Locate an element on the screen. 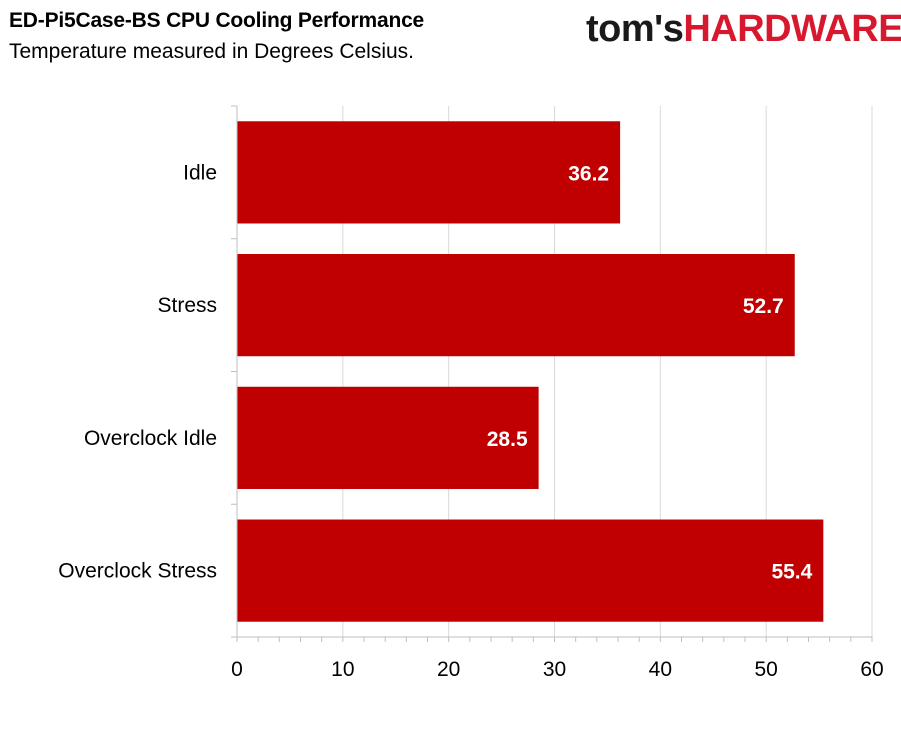 This screenshot has width=901, height=741. x-tick-label: 0 is located at coordinates (237, 669).